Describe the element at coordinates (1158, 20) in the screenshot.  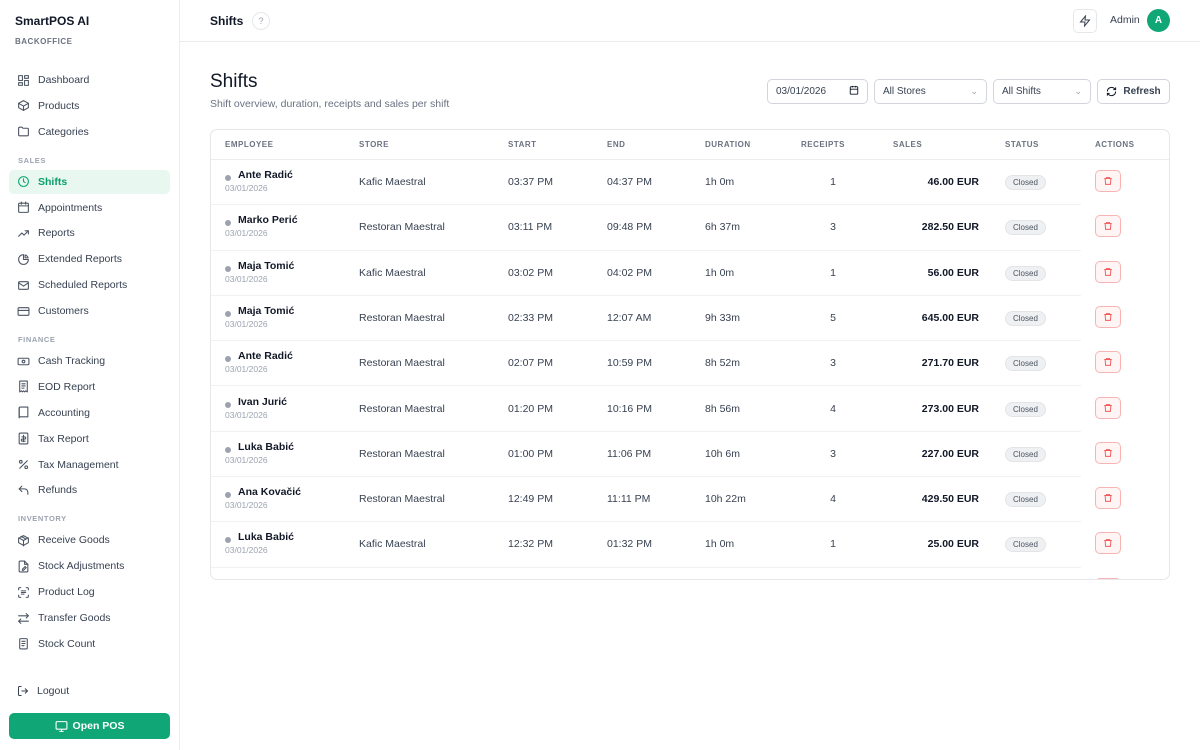
I see `avatar: A` at that location.